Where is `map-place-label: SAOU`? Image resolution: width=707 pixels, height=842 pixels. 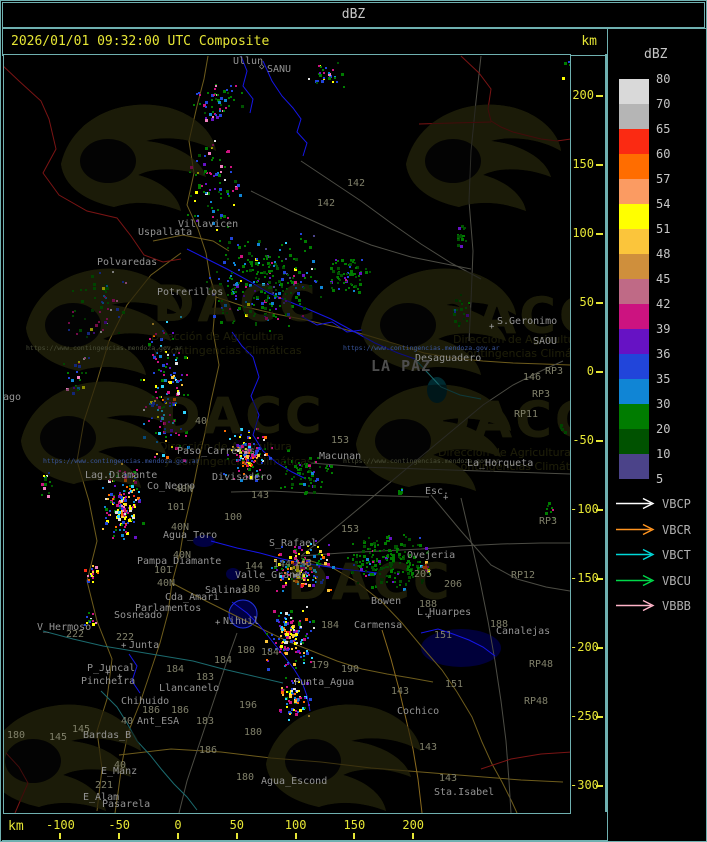
map-place-label: SAOU is located at coordinates (545, 341).